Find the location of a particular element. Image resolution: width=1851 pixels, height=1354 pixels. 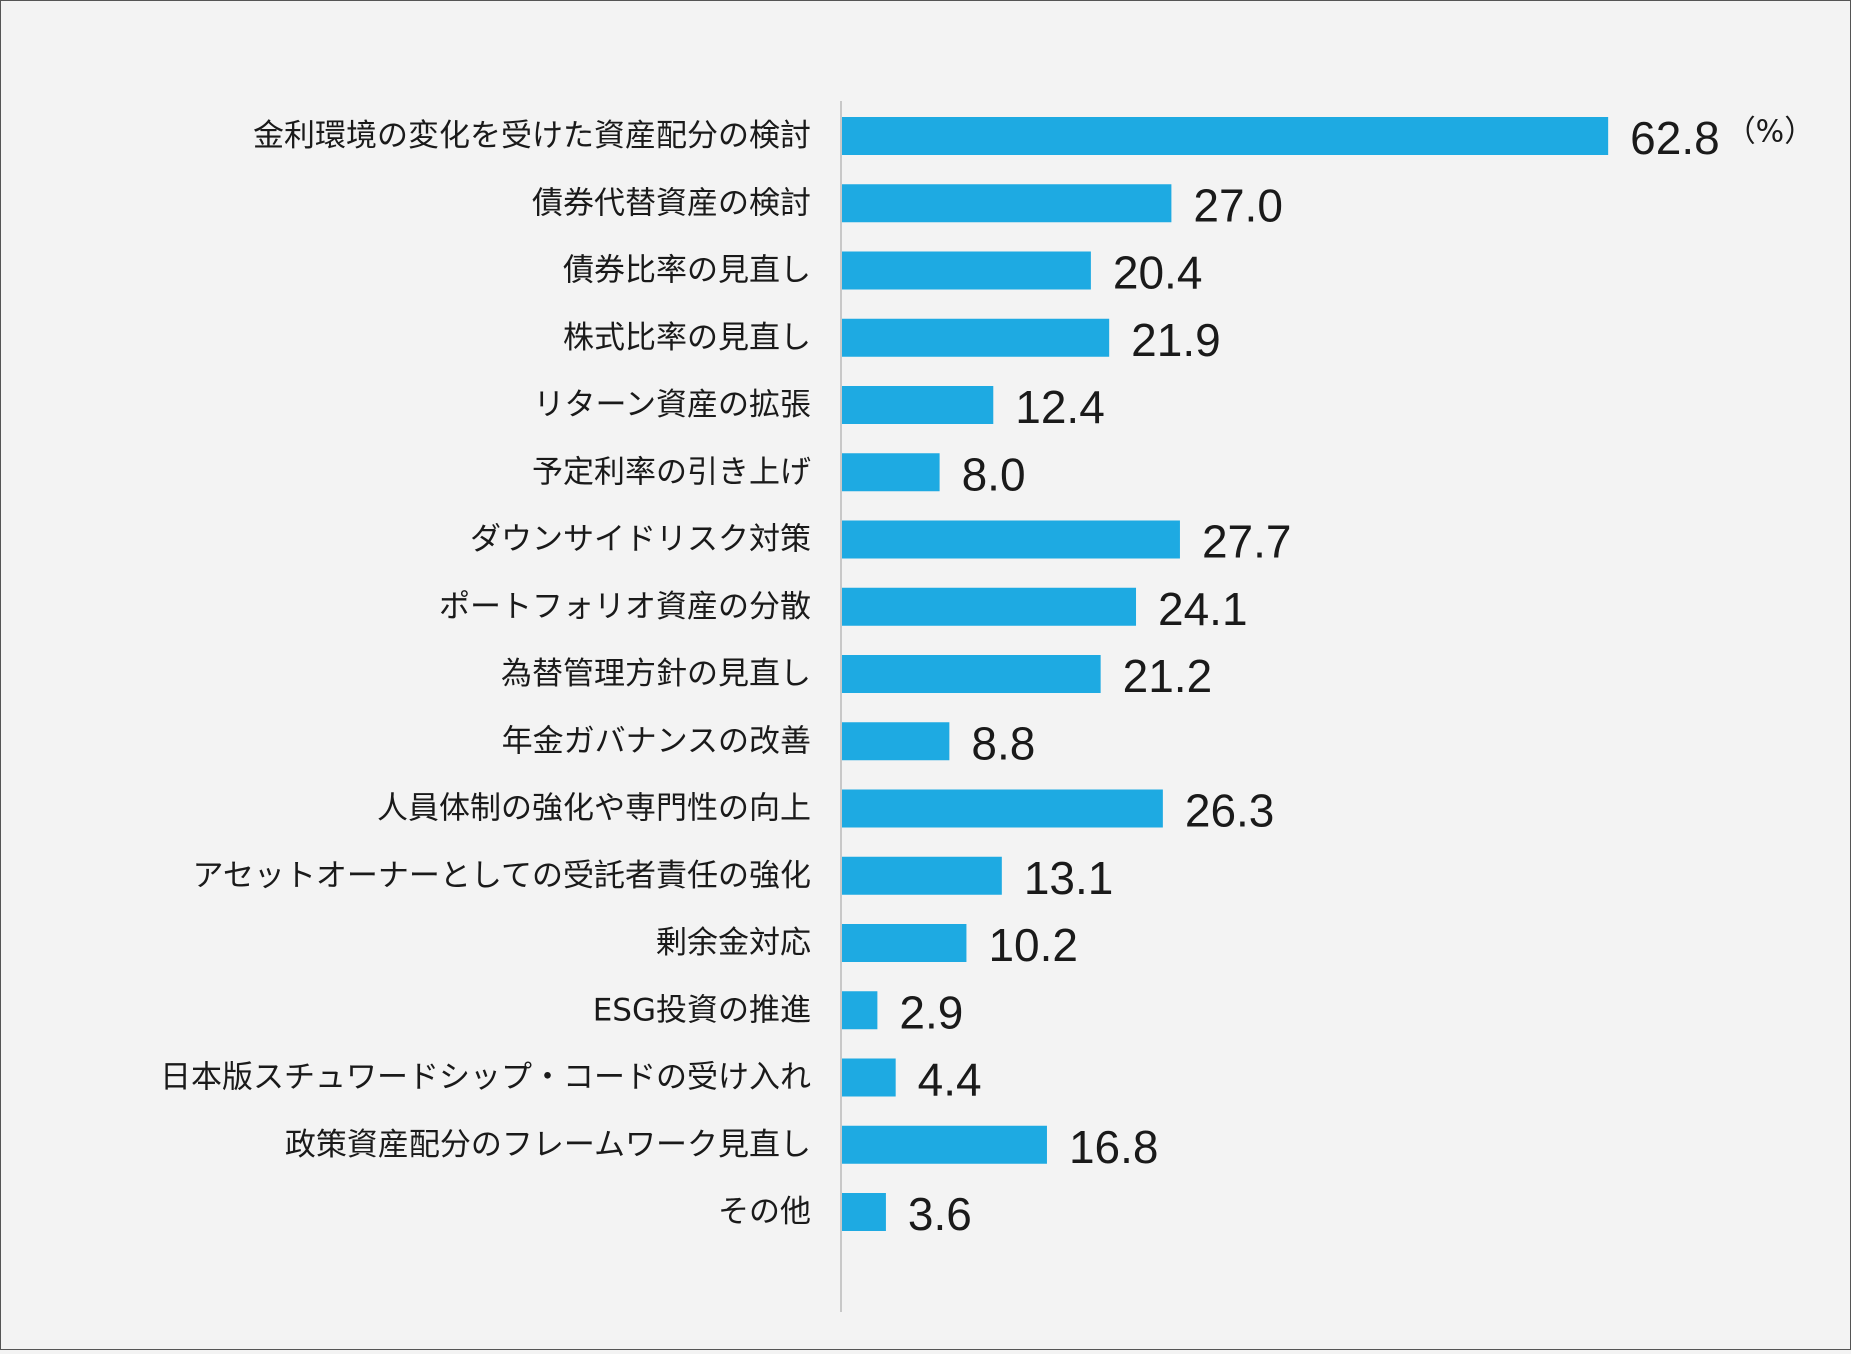

value-label-8: 21.2 is located at coordinates (1168, 676).